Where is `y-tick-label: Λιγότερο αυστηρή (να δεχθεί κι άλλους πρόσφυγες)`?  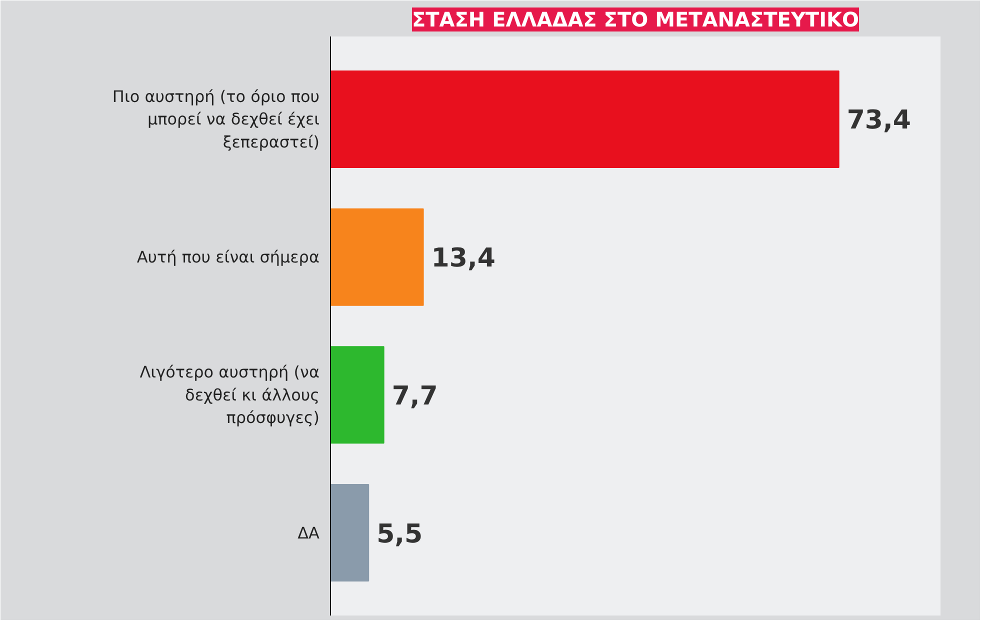
y-tick-label: Λιγότερο αυστηρή (να δεχθεί κι άλλους πρόσφυγες) is located at coordinates (230, 395).